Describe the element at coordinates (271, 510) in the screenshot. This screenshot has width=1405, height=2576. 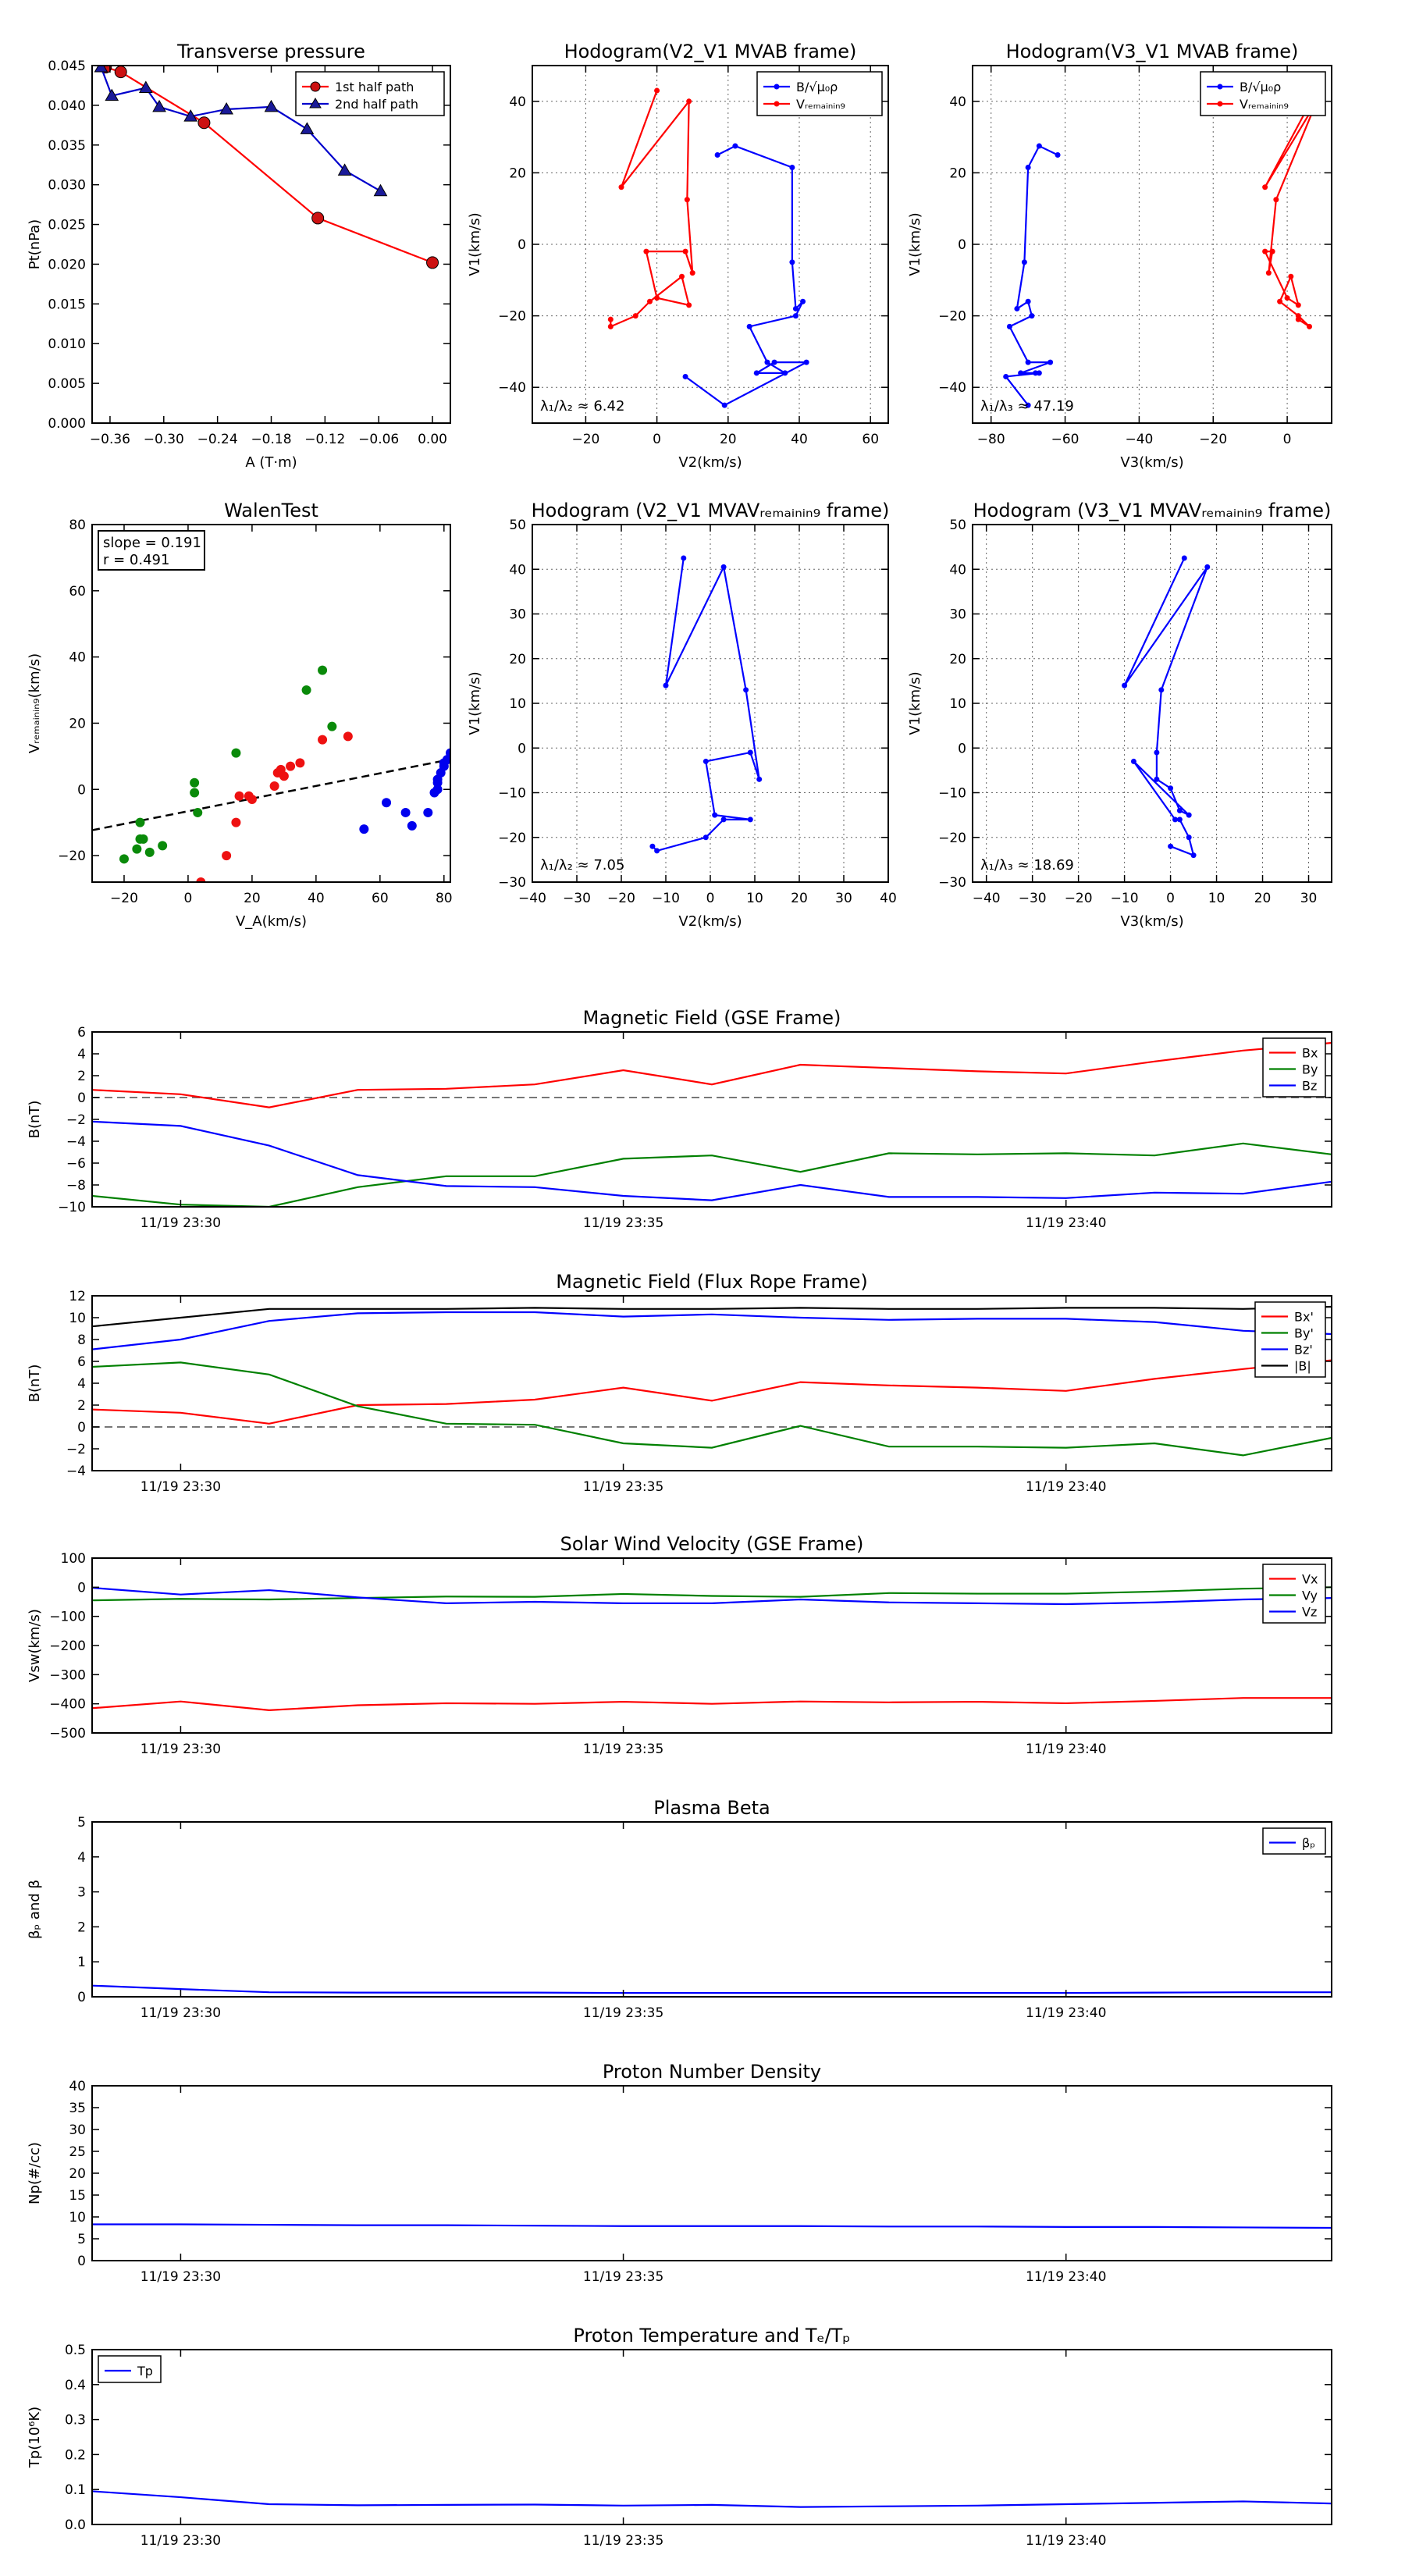
I see `chart-title: WalenTest` at that location.